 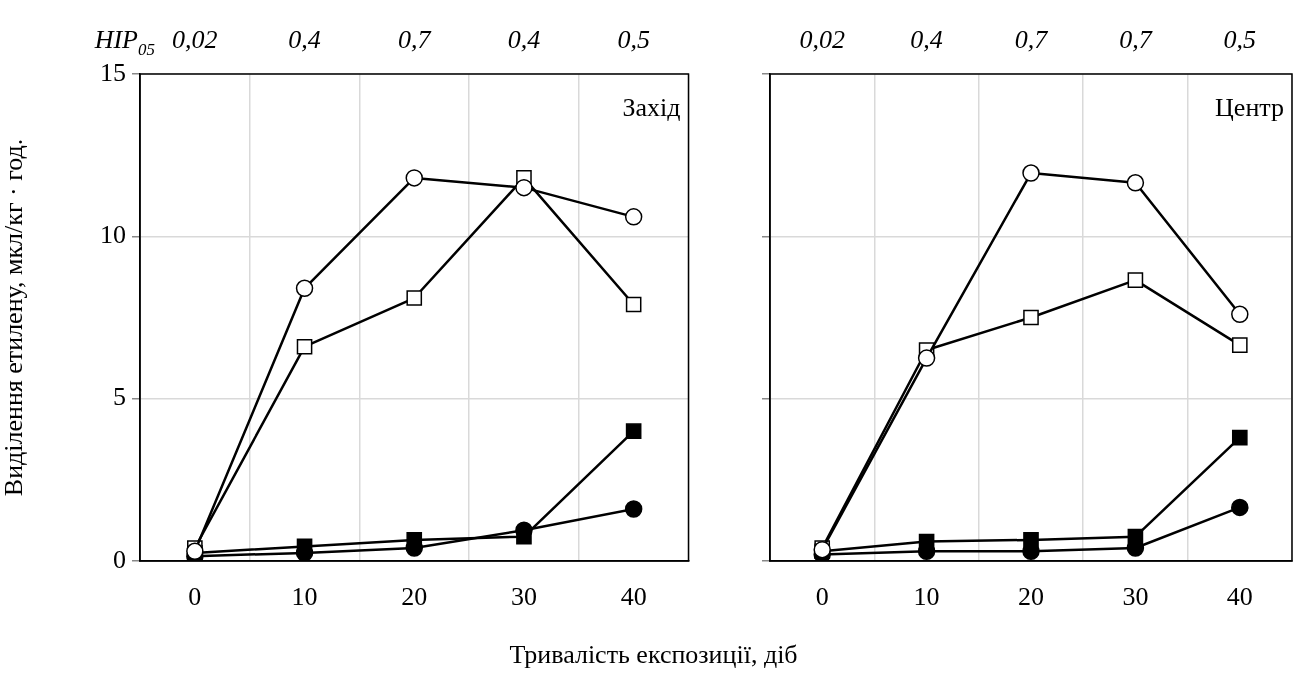 What do you see at coordinates (1249, 107) in the screenshot?
I see `text: Центр` at bounding box center [1249, 107].